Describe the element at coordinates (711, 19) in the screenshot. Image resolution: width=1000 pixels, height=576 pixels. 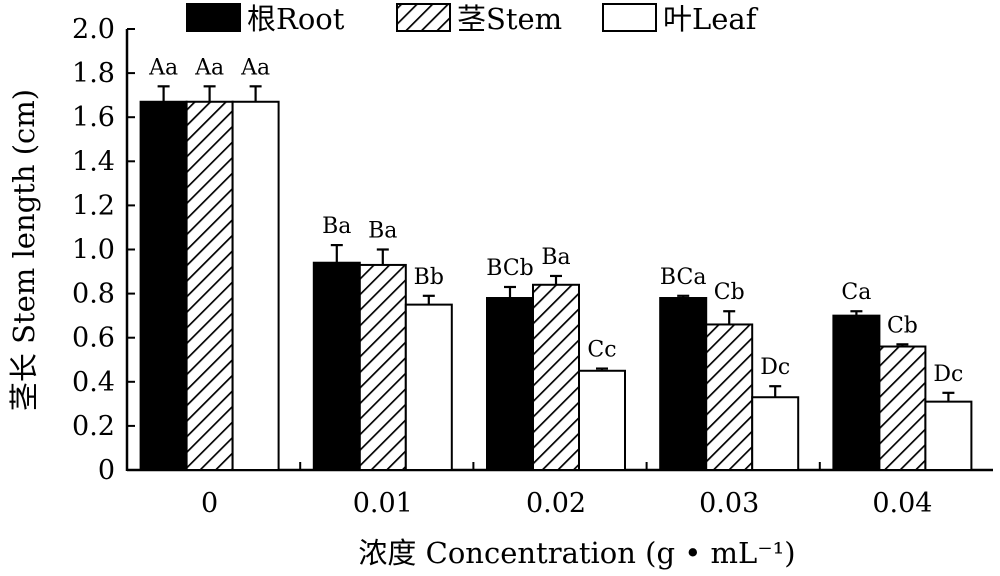
I see `legend-label: 叶Leaf` at that location.